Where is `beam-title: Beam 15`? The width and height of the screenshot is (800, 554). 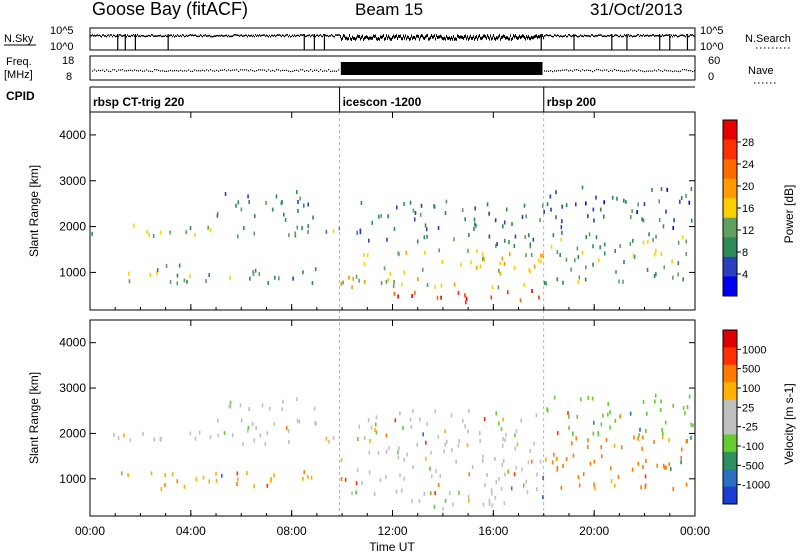
beam-title: Beam 15 is located at coordinates (389, 9).